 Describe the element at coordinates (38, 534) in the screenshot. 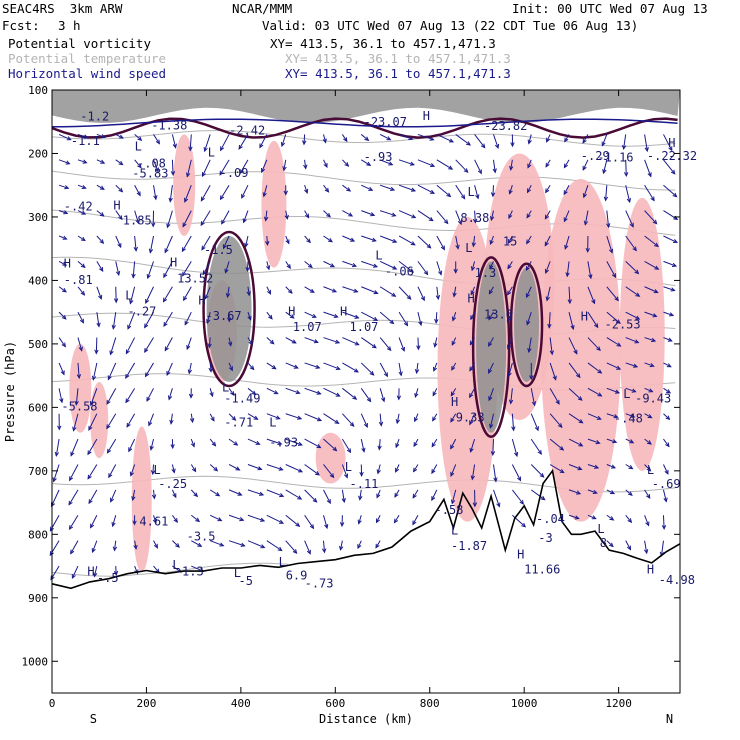

I see `y-tick-label: 800` at that location.